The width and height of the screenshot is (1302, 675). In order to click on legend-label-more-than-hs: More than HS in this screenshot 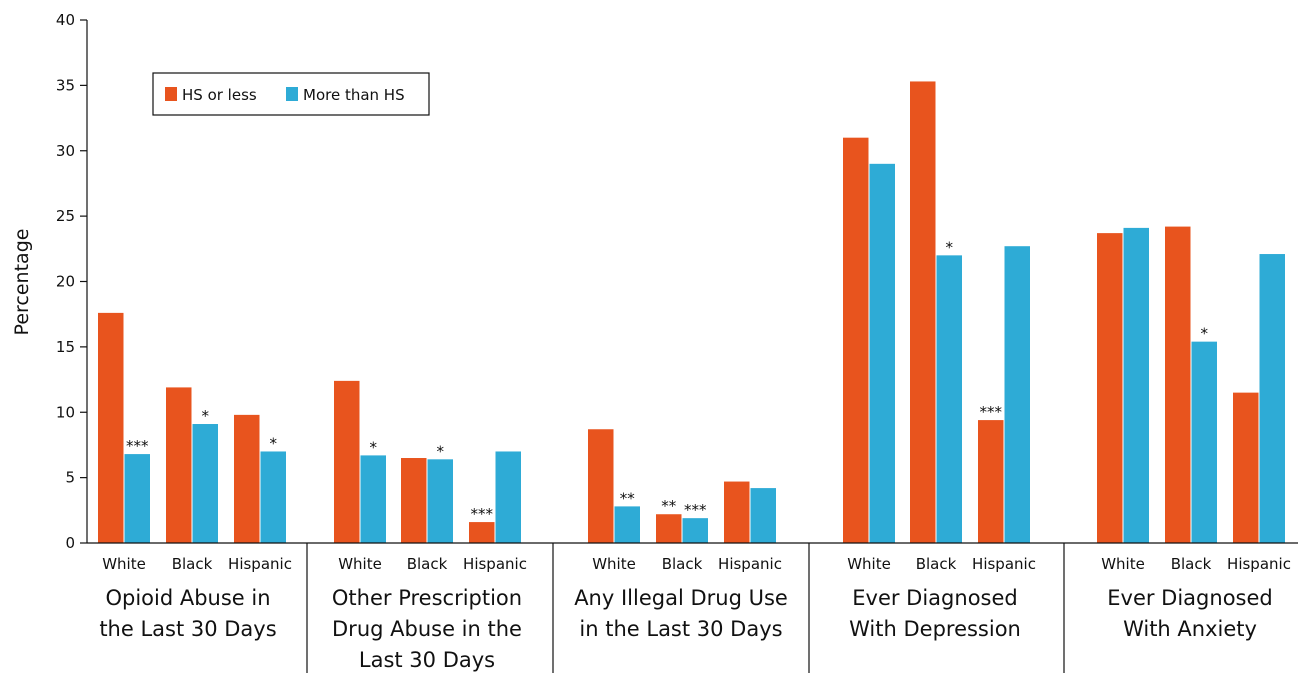, I will do `click(354, 95)`.